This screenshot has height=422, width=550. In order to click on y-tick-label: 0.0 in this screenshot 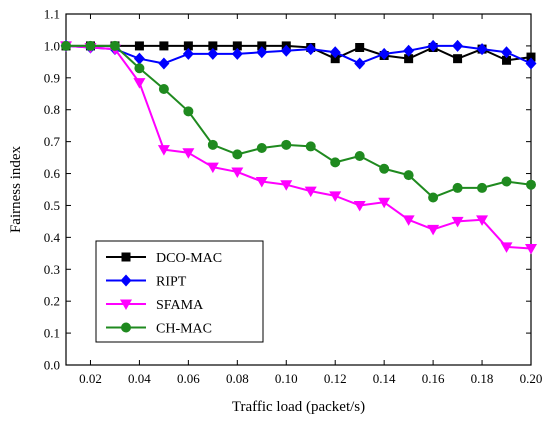, I will do `click(52, 365)`.